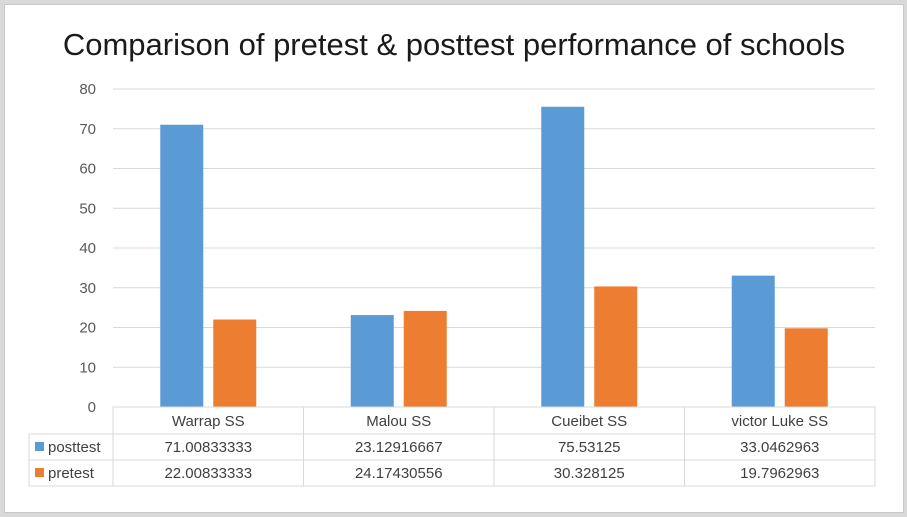 The height and width of the screenshot is (517, 907). I want to click on y-tick-label: 10, so click(87, 367).